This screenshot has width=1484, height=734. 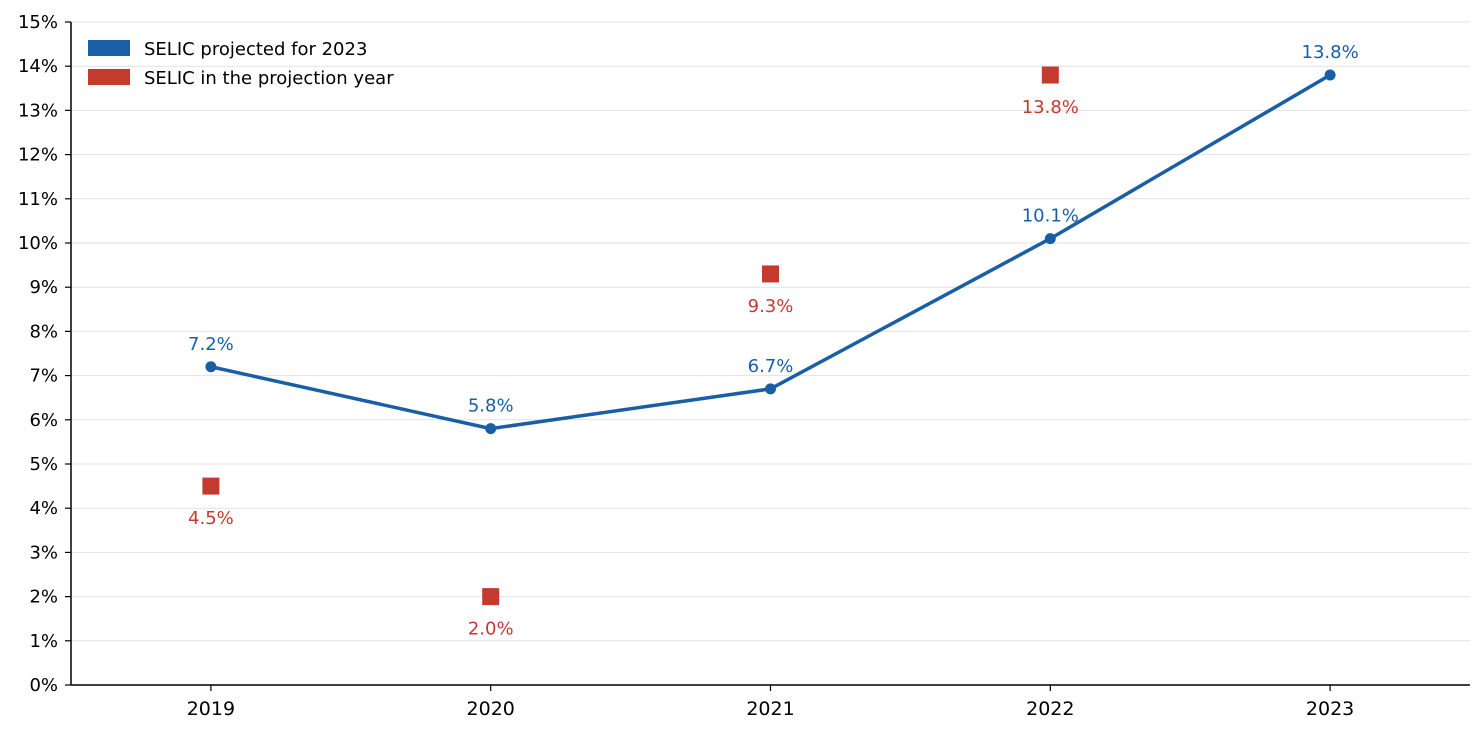 What do you see at coordinates (255, 49) in the screenshot?
I see `legend-label-projected: SELIC projected for 2023` at bounding box center [255, 49].